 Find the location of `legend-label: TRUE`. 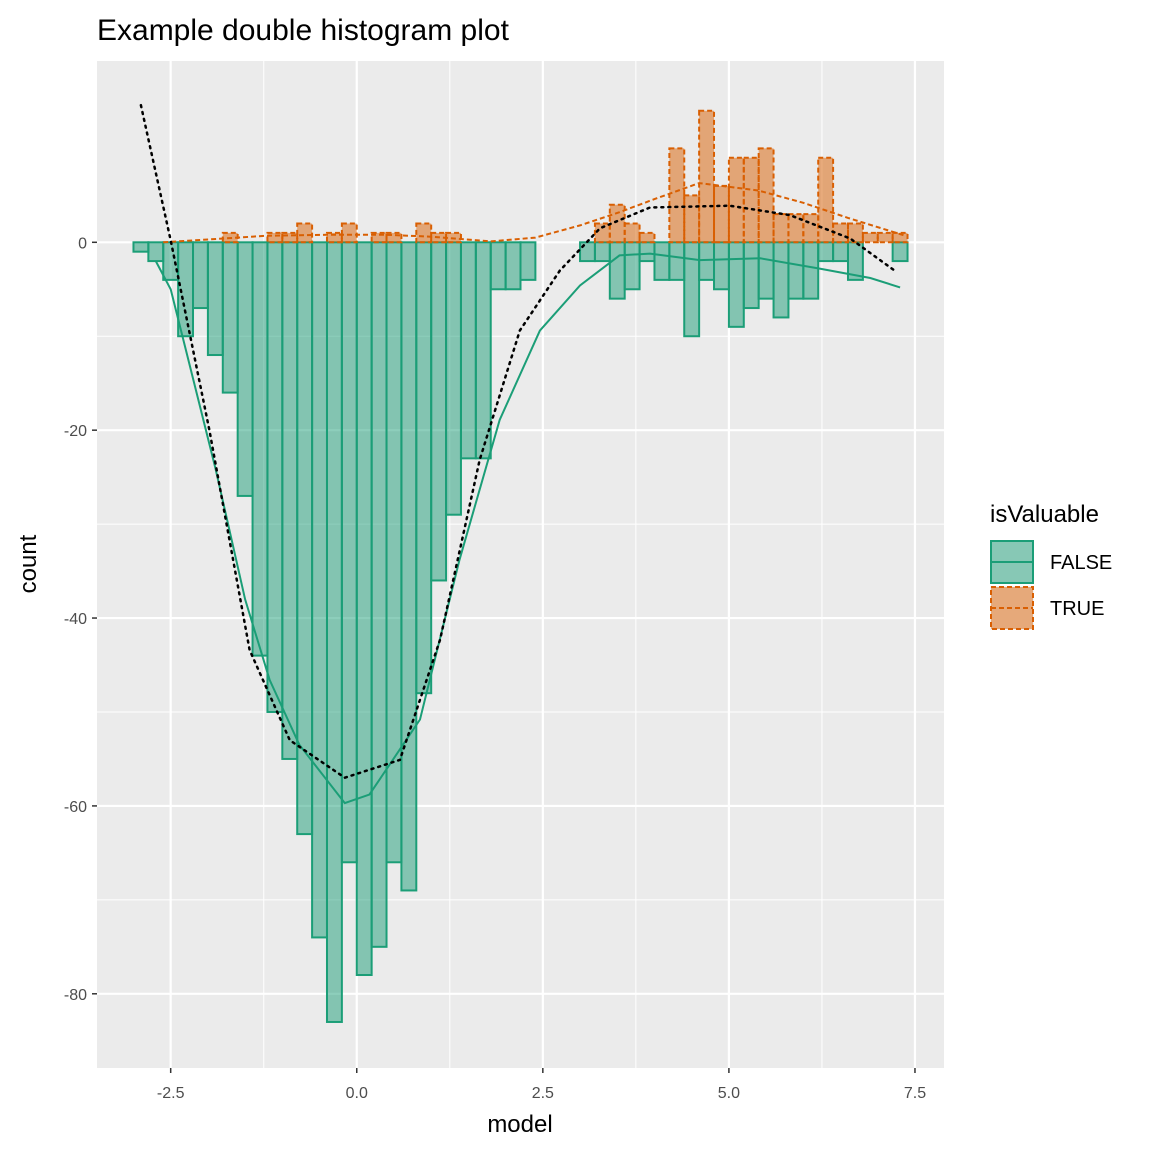

legend-label: TRUE is located at coordinates (1077, 609).